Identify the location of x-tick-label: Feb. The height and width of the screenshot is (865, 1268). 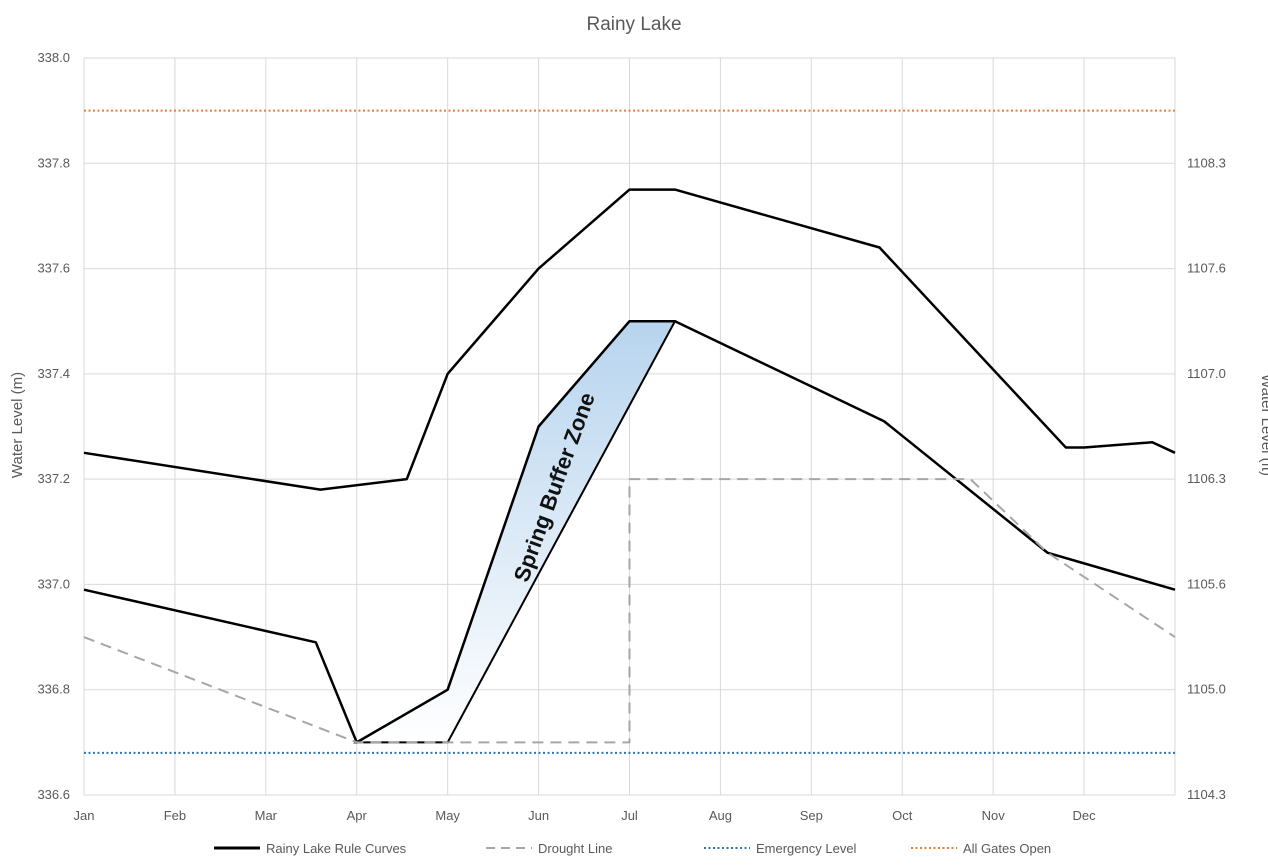
(175, 815).